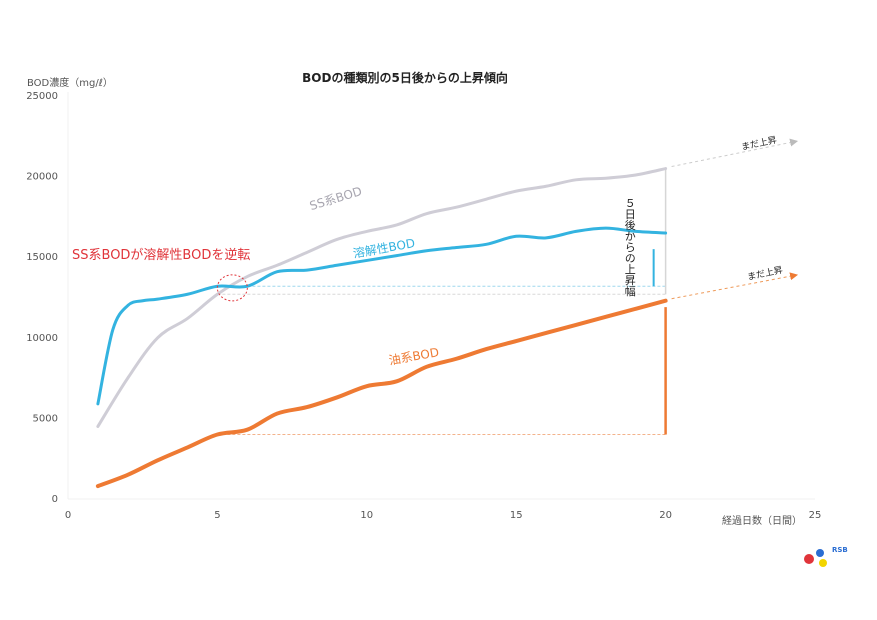 Image resolution: width=877 pixels, height=620 pixels. What do you see at coordinates (232, 288) in the screenshot?
I see `crossover-circle` at bounding box center [232, 288].